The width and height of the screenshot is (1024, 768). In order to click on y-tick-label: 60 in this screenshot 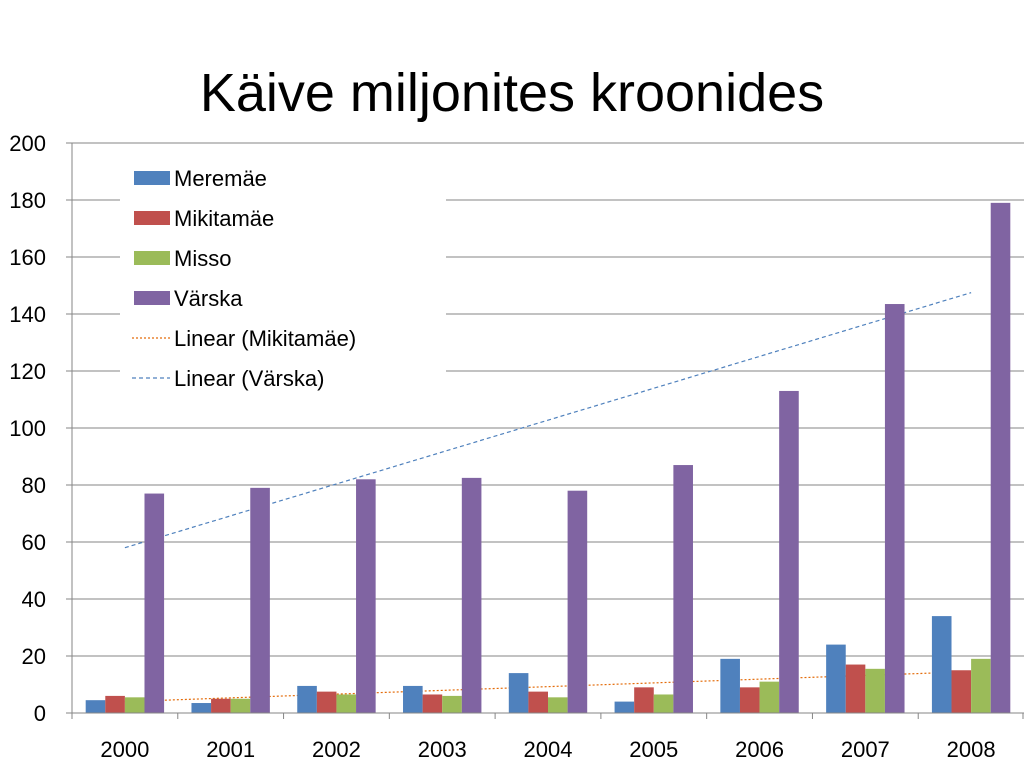, I will do `click(34, 542)`.